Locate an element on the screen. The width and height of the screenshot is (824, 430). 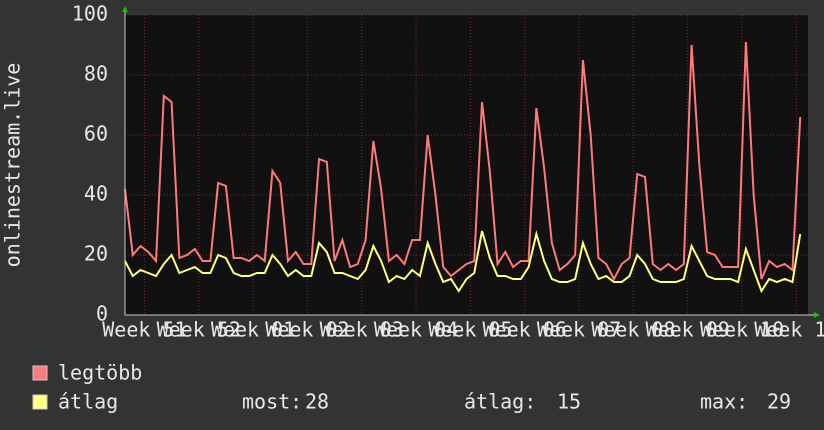
stat-value: 29 is located at coordinates (779, 402).